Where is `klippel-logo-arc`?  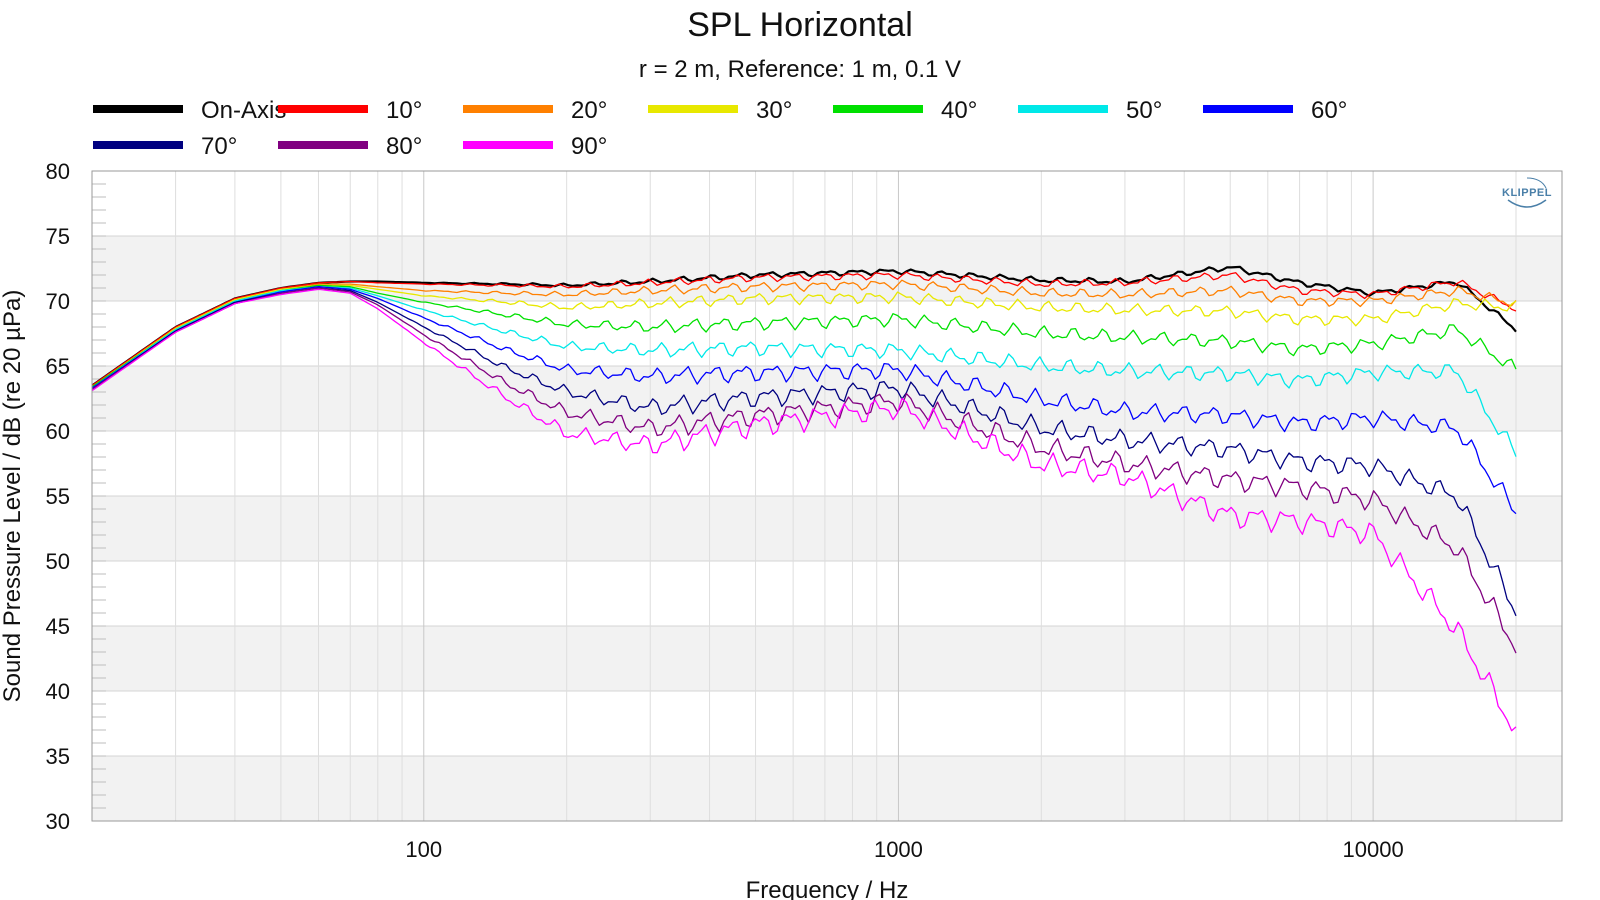 klippel-logo-arc is located at coordinates (1536, 183).